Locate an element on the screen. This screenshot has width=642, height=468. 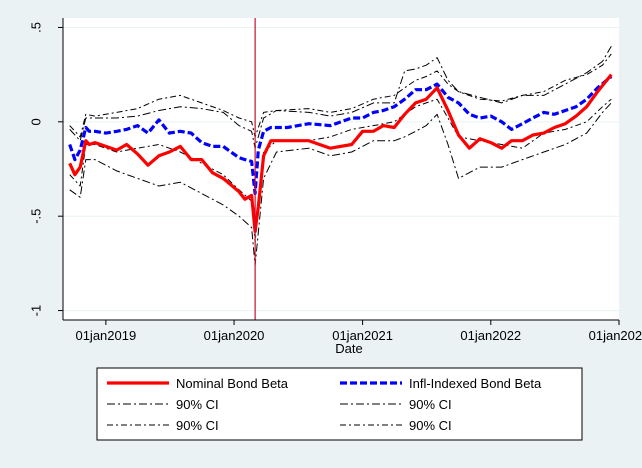
y-tick-label: .5 is located at coordinates (35, 27).